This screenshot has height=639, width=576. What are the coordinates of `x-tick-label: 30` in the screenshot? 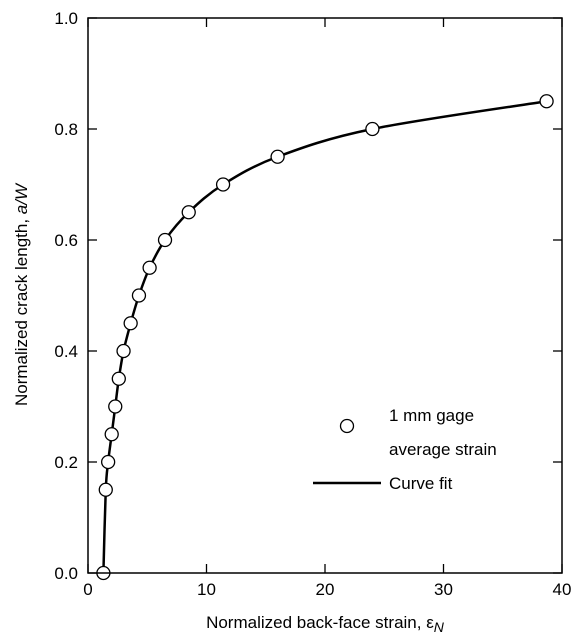 It's located at (443, 589).